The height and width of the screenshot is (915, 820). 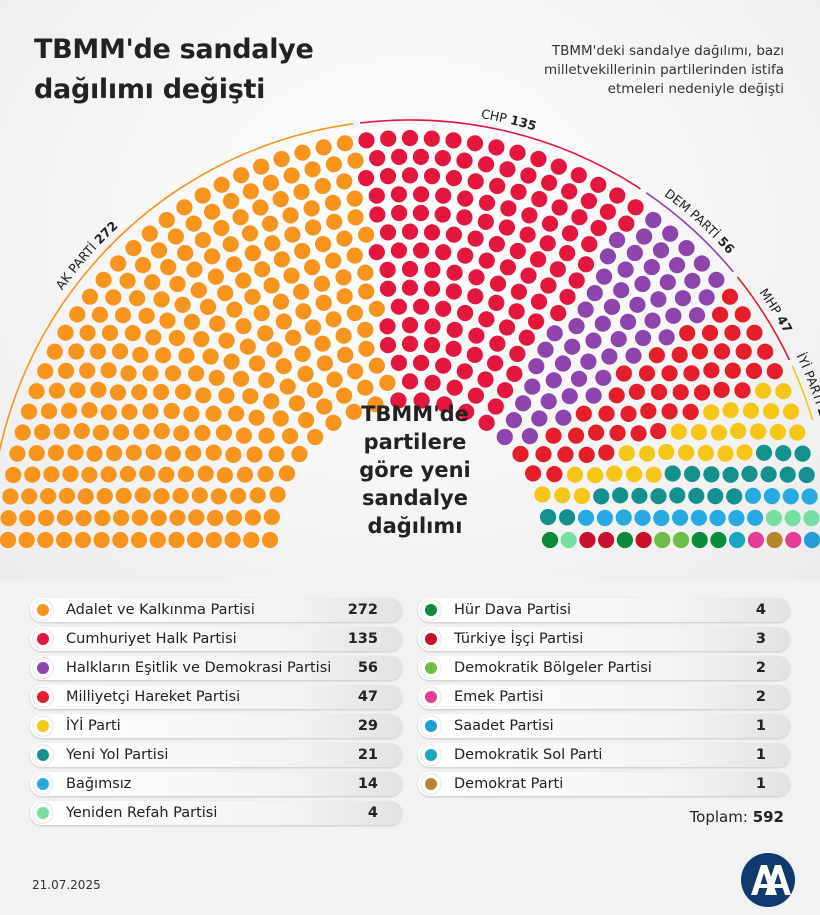 What do you see at coordinates (43, 639) in the screenshot?
I see `six-arrows-icon` at bounding box center [43, 639].